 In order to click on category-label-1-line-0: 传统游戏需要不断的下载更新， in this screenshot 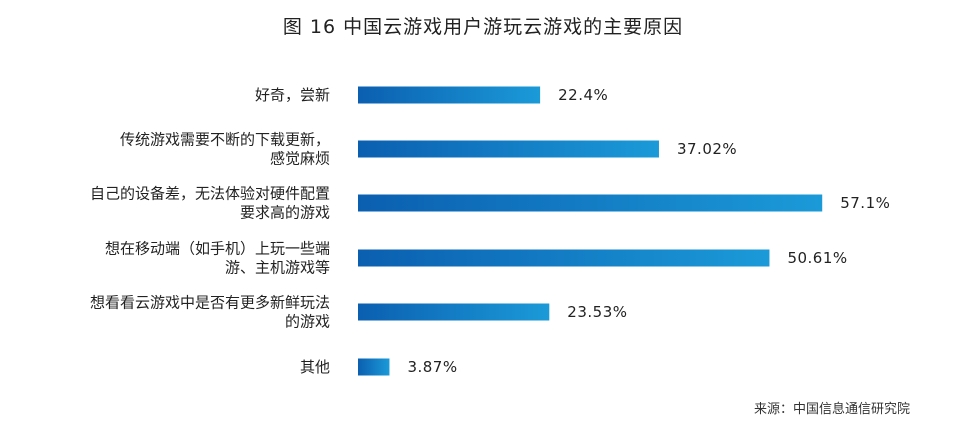, I will do `click(225, 140)`.